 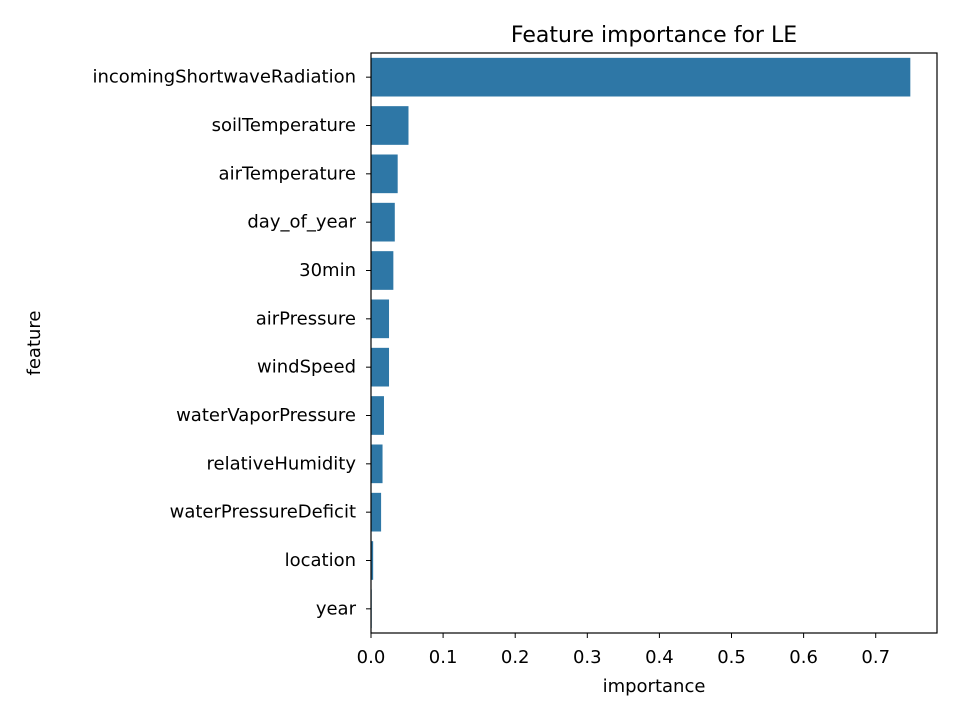 What do you see at coordinates (287, 173) in the screenshot?
I see `y-tick-label: airTemperature` at bounding box center [287, 173].